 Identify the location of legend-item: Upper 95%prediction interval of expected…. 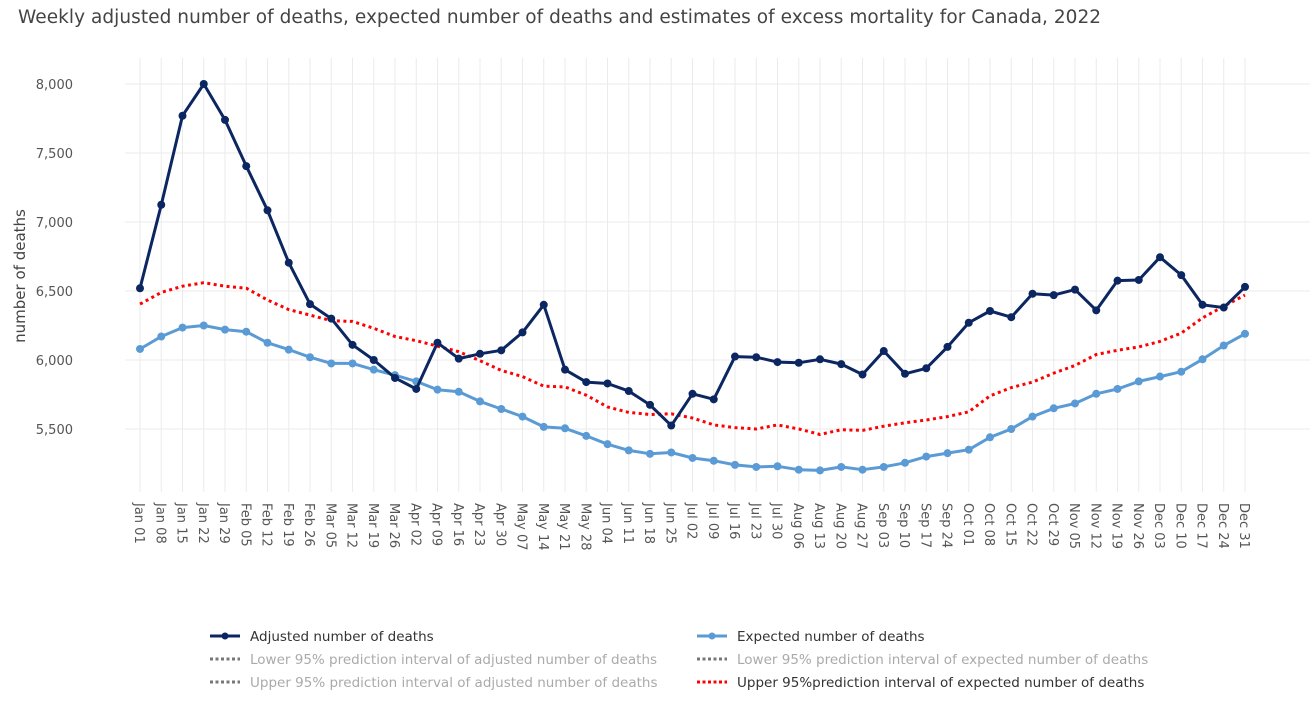
(920, 683).